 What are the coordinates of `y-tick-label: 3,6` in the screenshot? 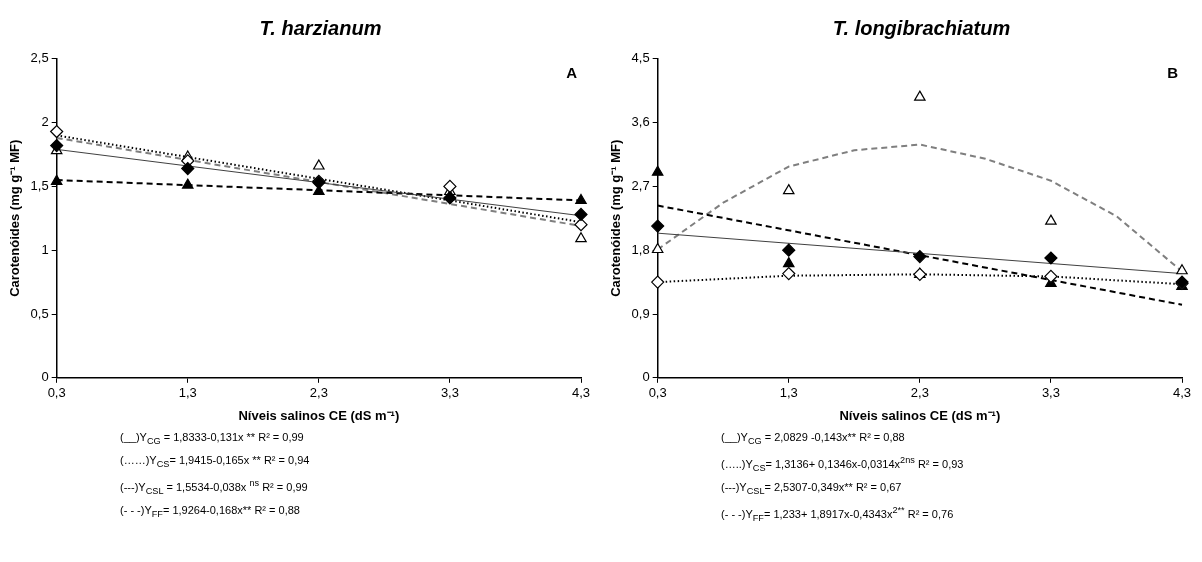 It's located at (640, 122).